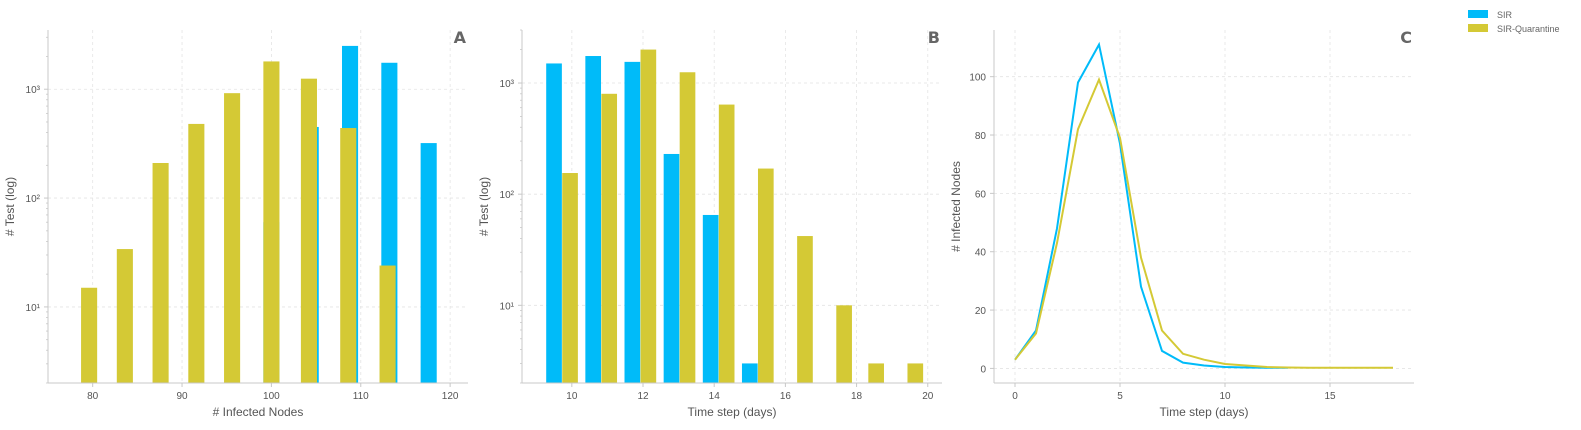 This screenshot has height=430, width=1581. What do you see at coordinates (1120, 396) in the screenshot?
I see `x-tick-label: 5` at bounding box center [1120, 396].